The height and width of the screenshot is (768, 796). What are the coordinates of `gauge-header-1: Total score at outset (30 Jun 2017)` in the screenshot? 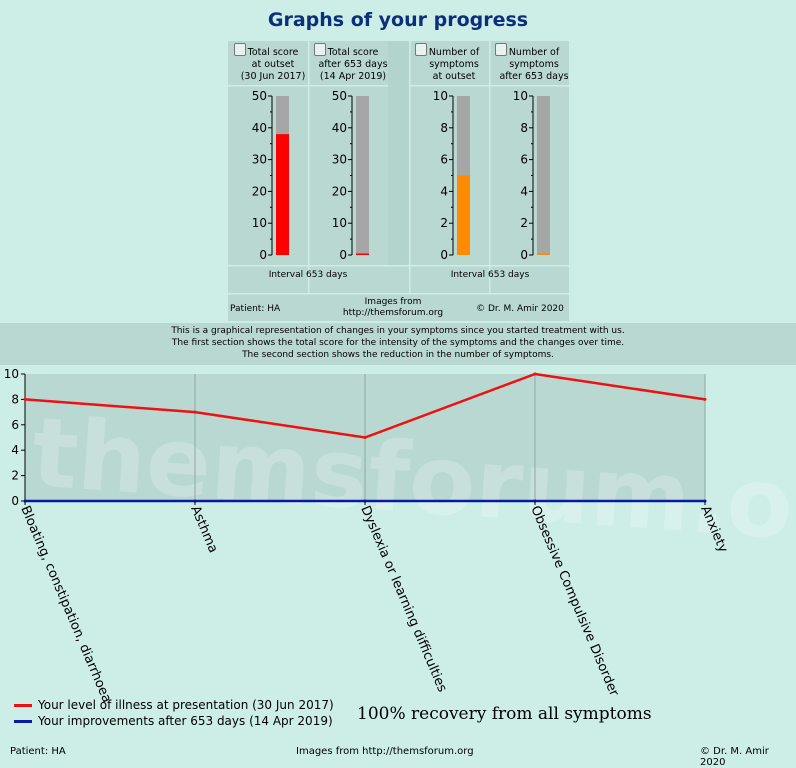 It's located at (268, 63).